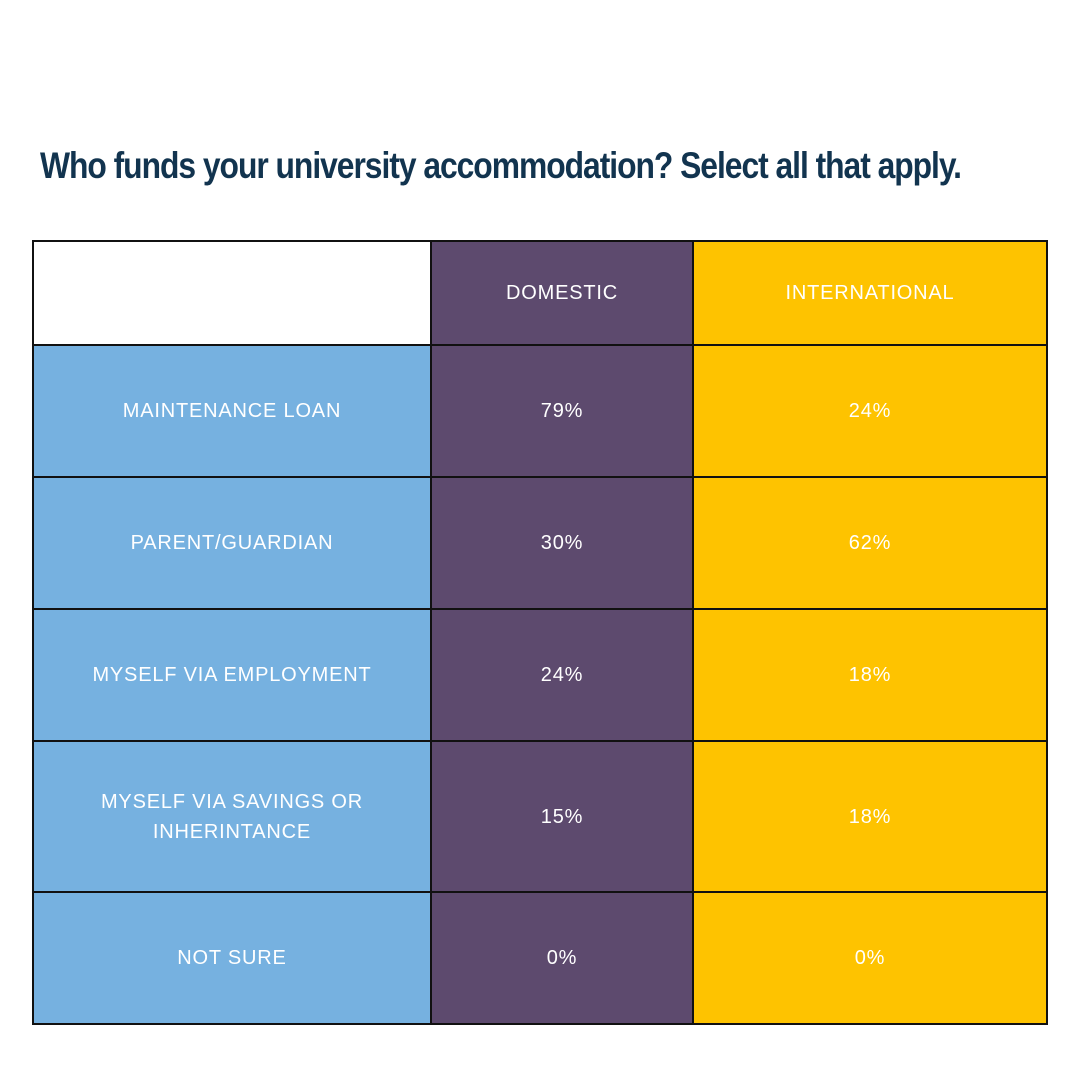  Describe the element at coordinates (562, 816) in the screenshot. I see `domestic-value: 15%` at that location.